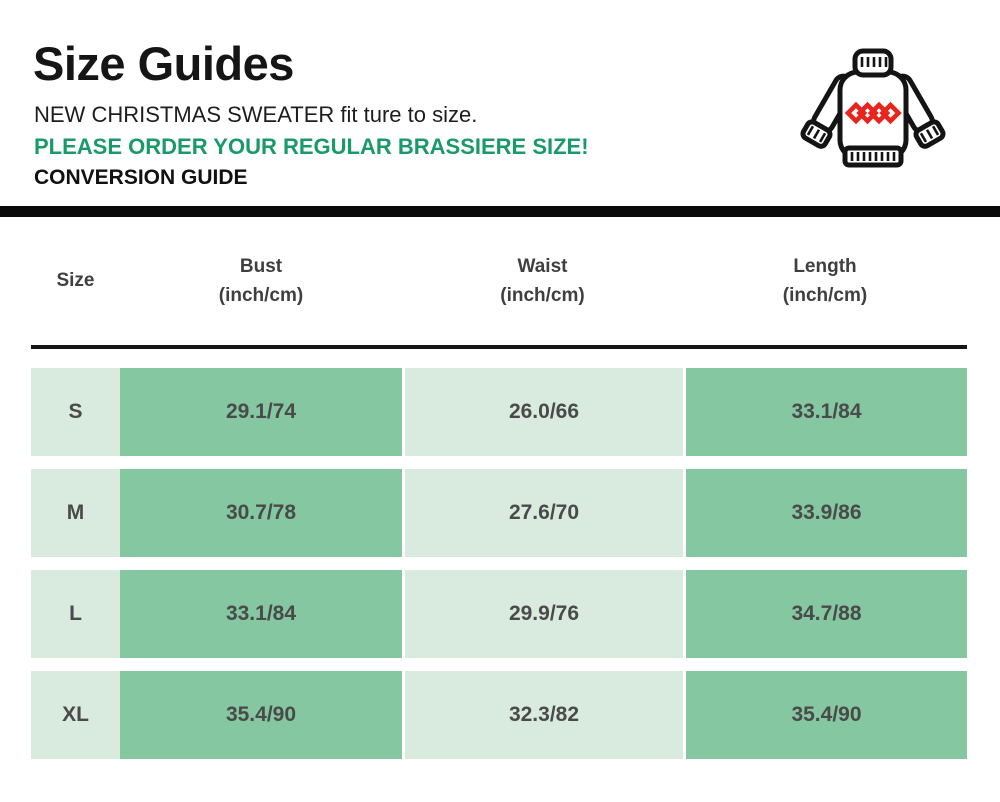  I want to click on bust-cell: 30.7/78, so click(261, 513).